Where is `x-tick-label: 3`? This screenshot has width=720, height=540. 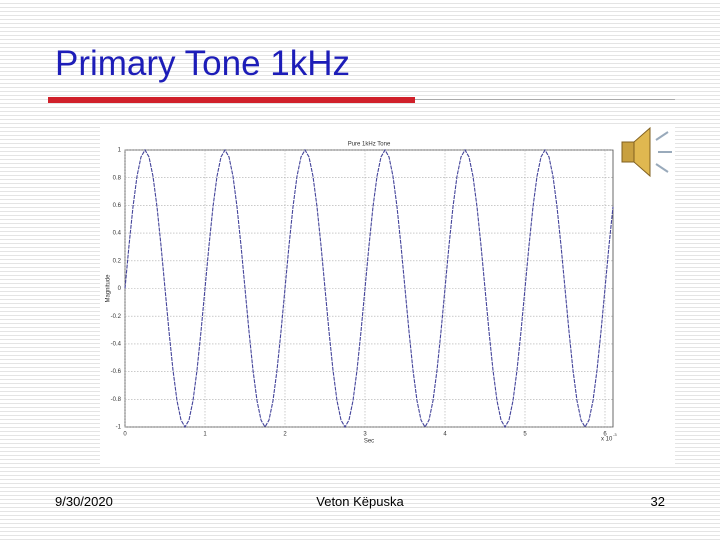 x-tick-label: 3 is located at coordinates (365, 435).